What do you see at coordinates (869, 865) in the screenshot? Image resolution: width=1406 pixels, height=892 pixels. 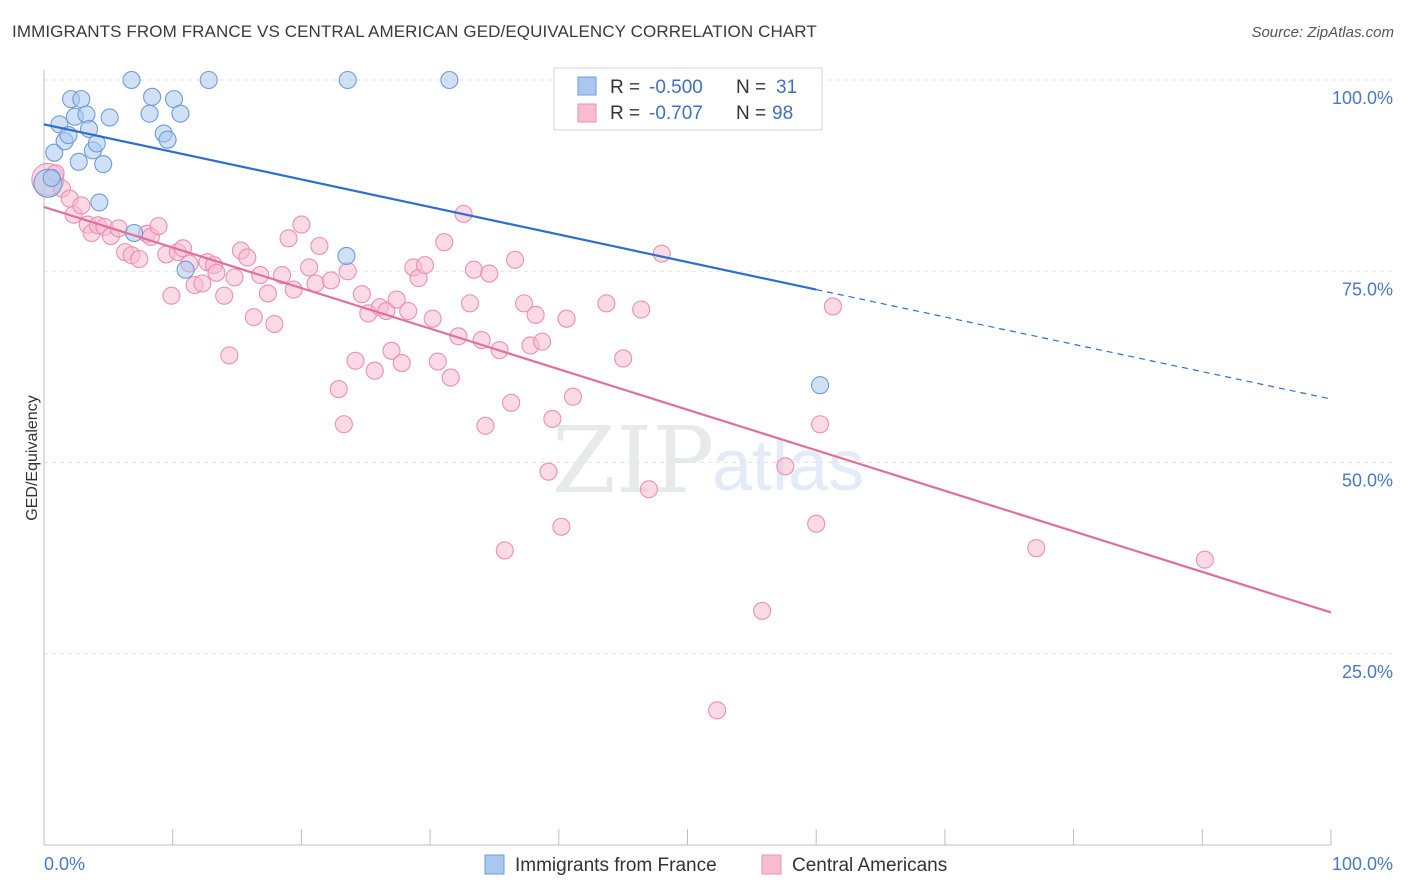 I see `bottom-legend-label-central: Central Americans` at bounding box center [869, 865].